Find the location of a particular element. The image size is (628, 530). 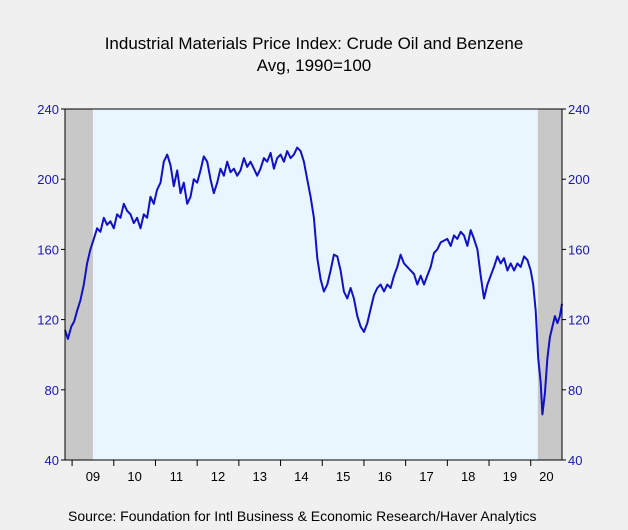

x-tick-label-16: 16 is located at coordinates (385, 476).